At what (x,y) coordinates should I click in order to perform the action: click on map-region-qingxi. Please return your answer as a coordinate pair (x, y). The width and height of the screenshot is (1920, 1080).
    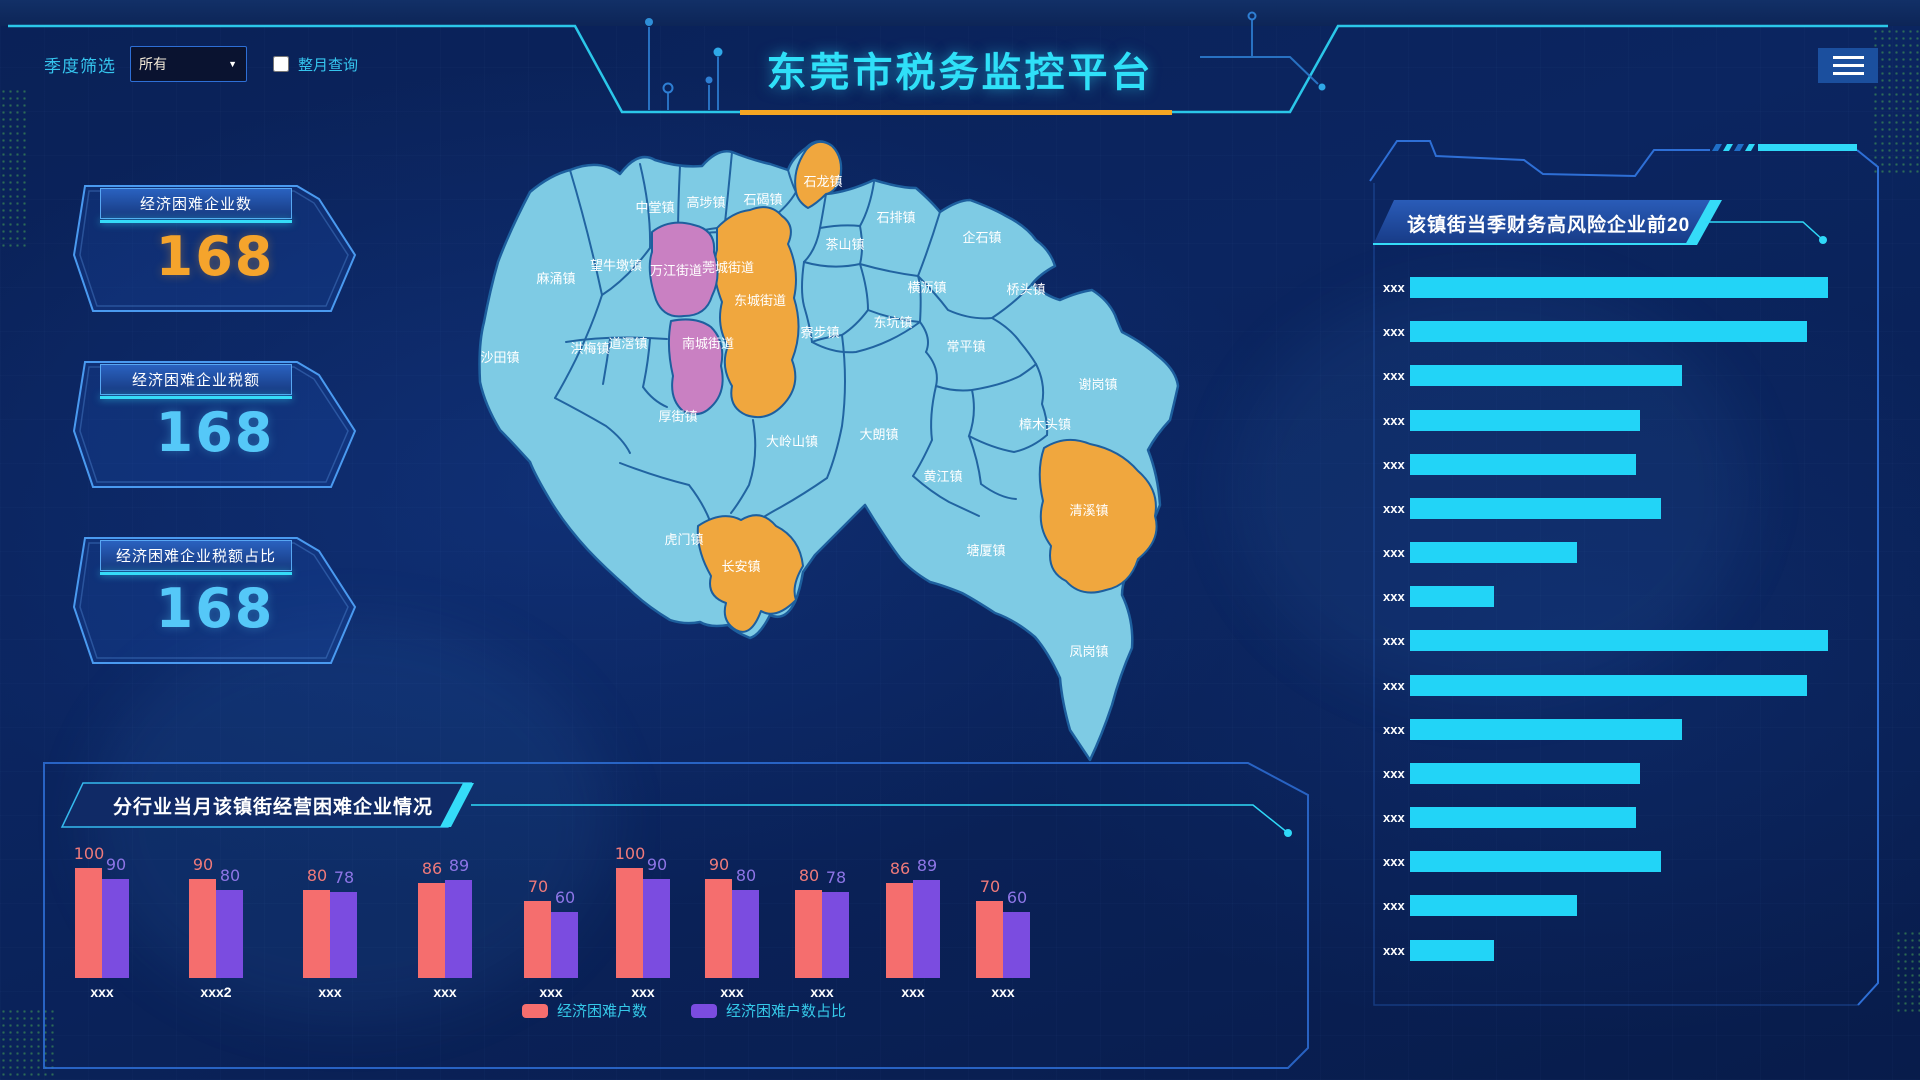
    Looking at the image, I should click on (1098, 516).